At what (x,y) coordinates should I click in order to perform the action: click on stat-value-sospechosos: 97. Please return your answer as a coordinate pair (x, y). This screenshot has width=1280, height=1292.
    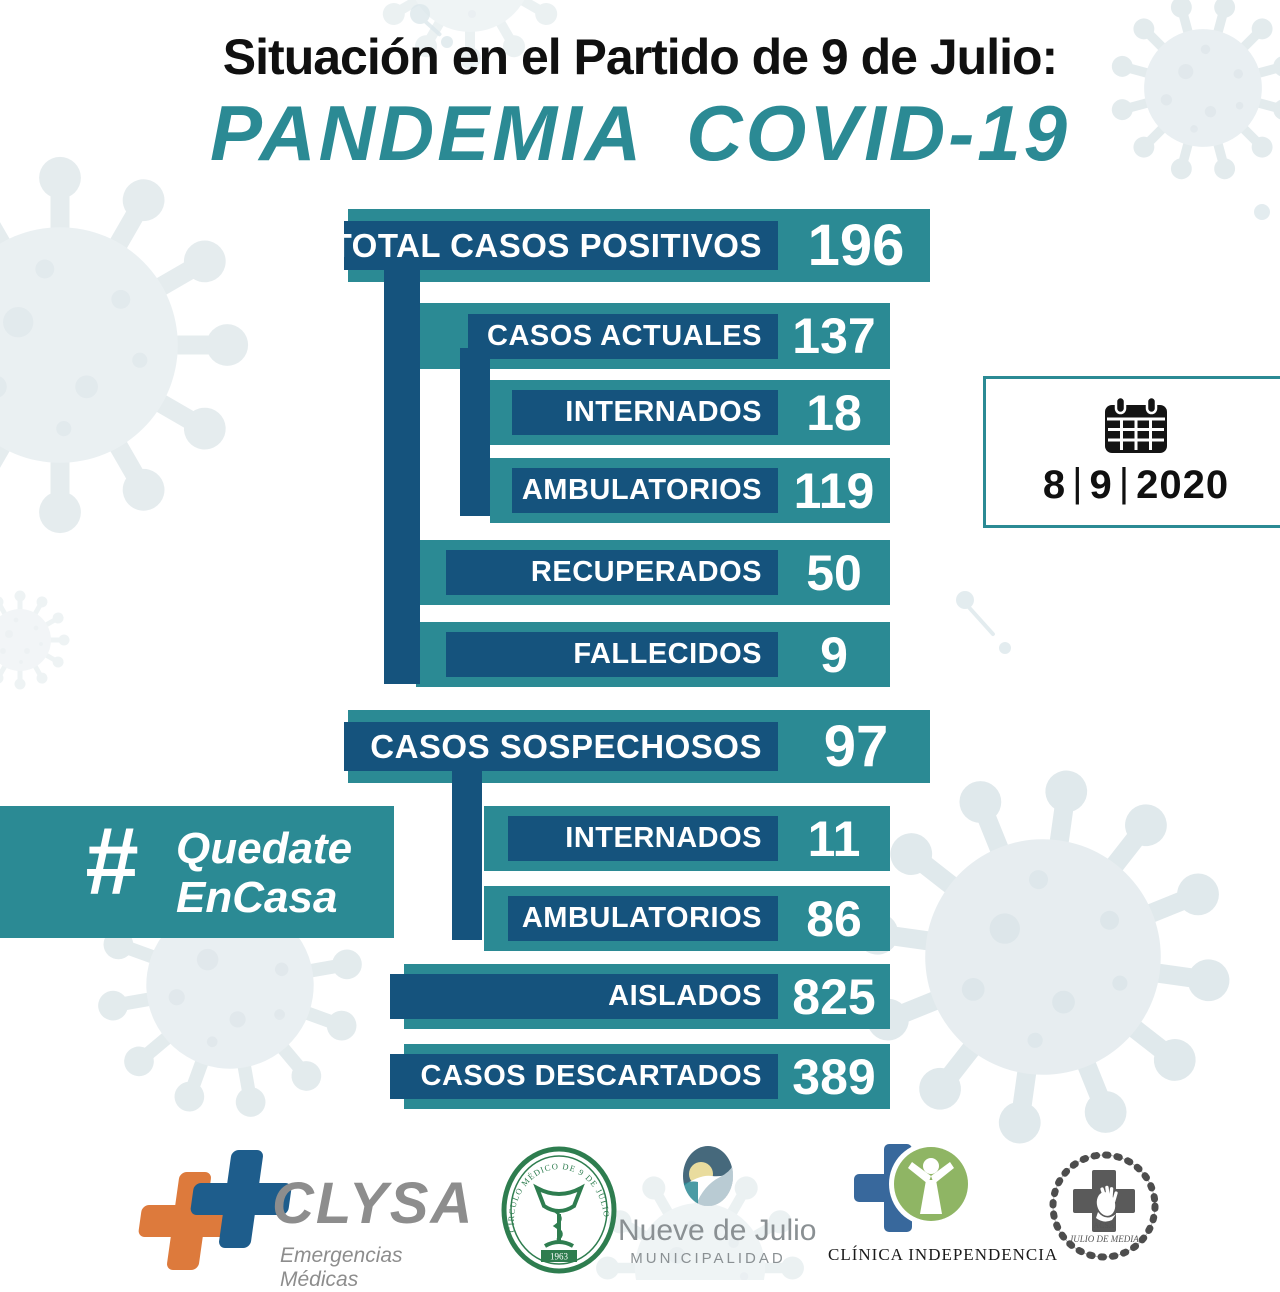
    Looking at the image, I should click on (856, 746).